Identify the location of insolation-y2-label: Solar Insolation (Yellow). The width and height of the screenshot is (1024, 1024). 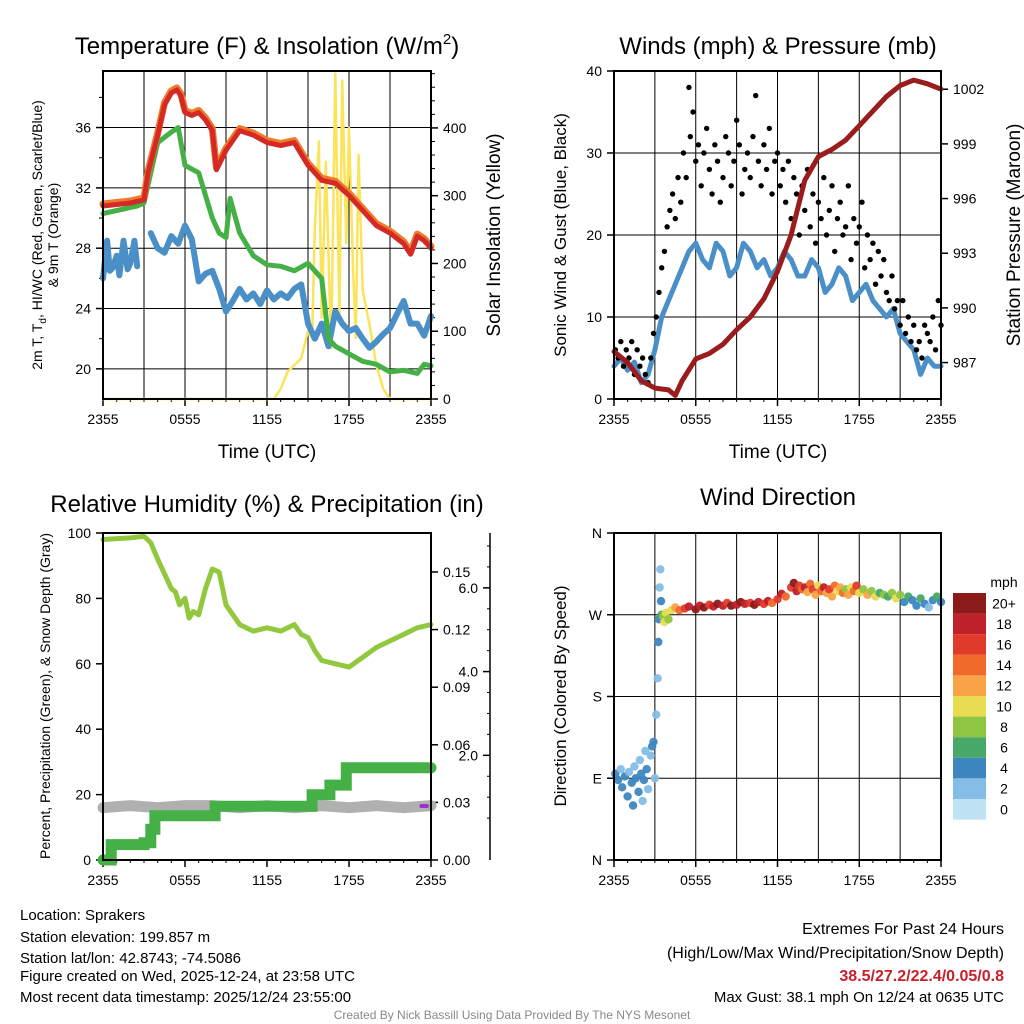
(494, 234).